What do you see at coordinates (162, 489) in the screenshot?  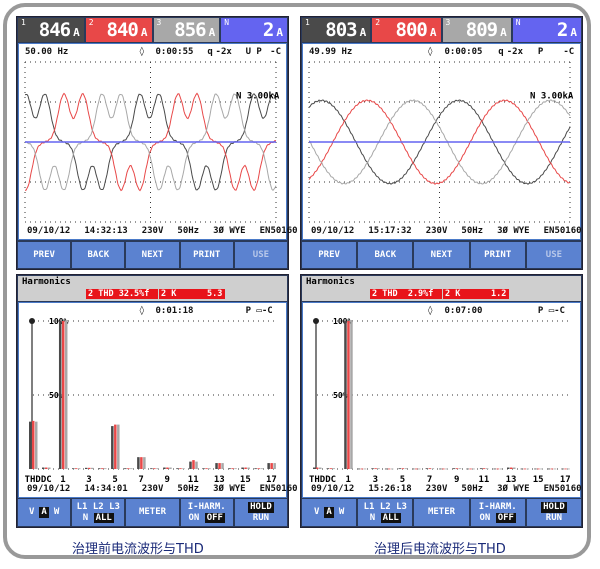 I see `status-footer: 09/10/12 14:34:01 230V 50Hz 3Ø WYE EN50160` at bounding box center [162, 489].